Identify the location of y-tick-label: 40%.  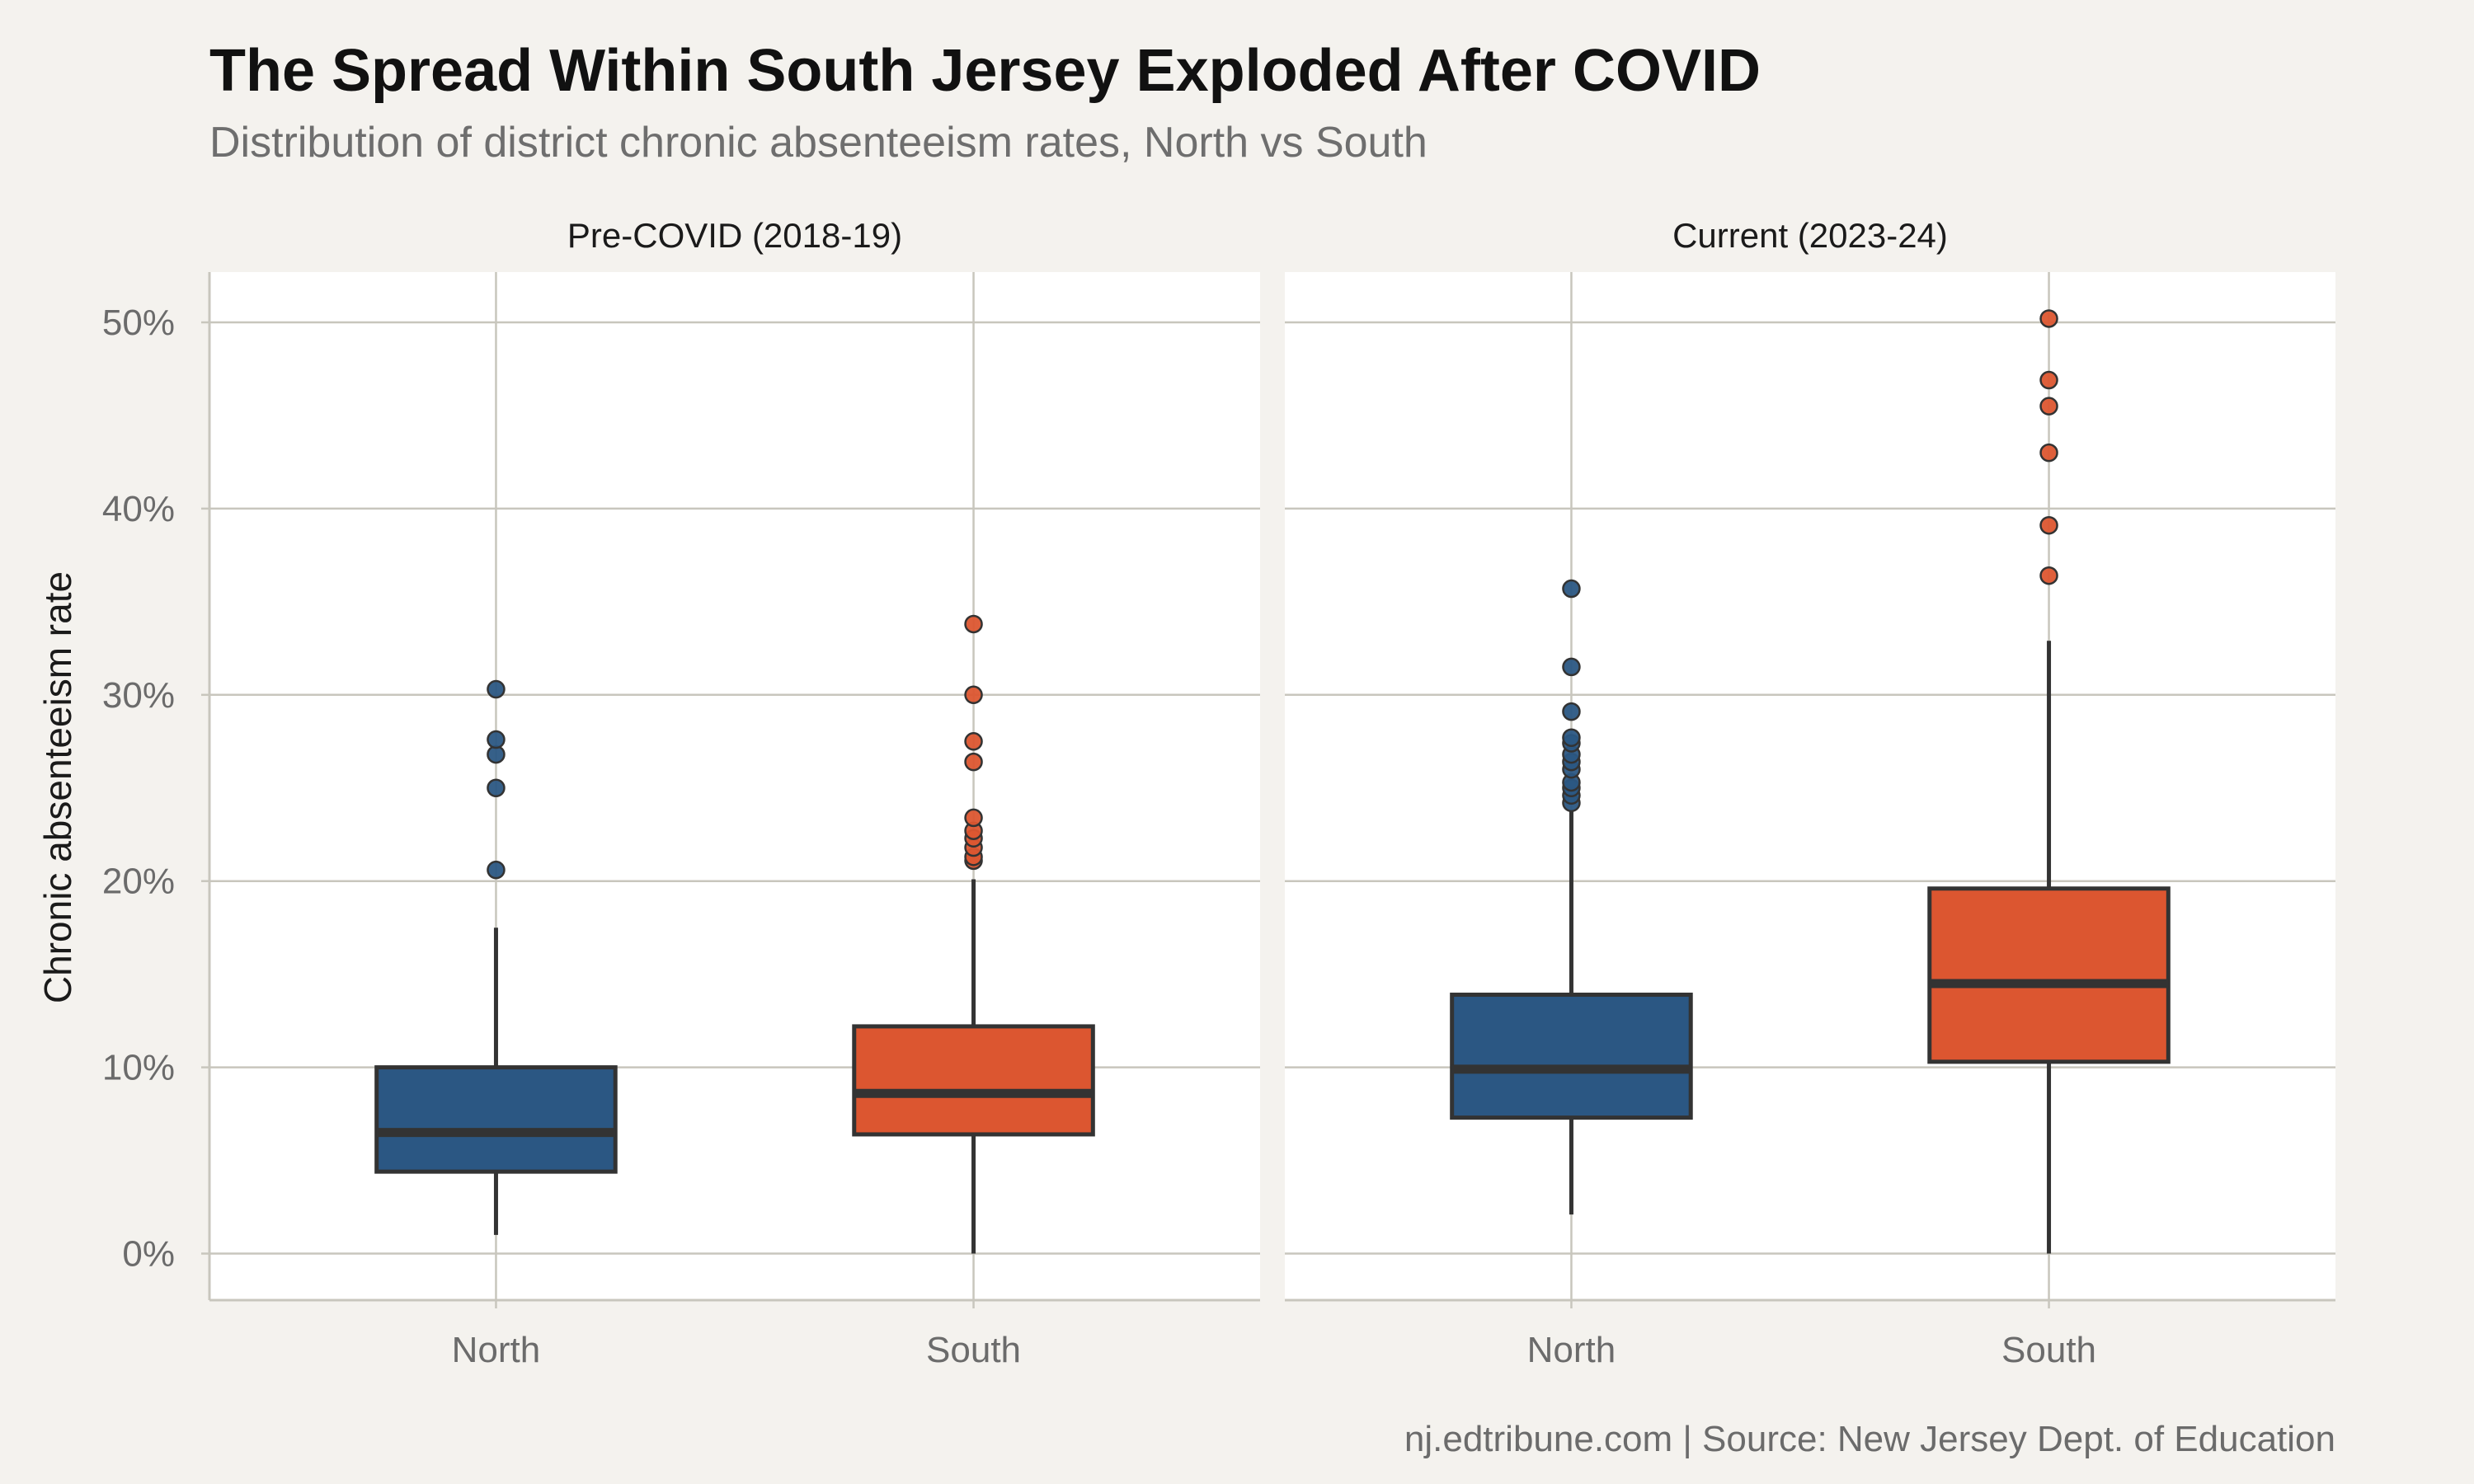
(138, 509).